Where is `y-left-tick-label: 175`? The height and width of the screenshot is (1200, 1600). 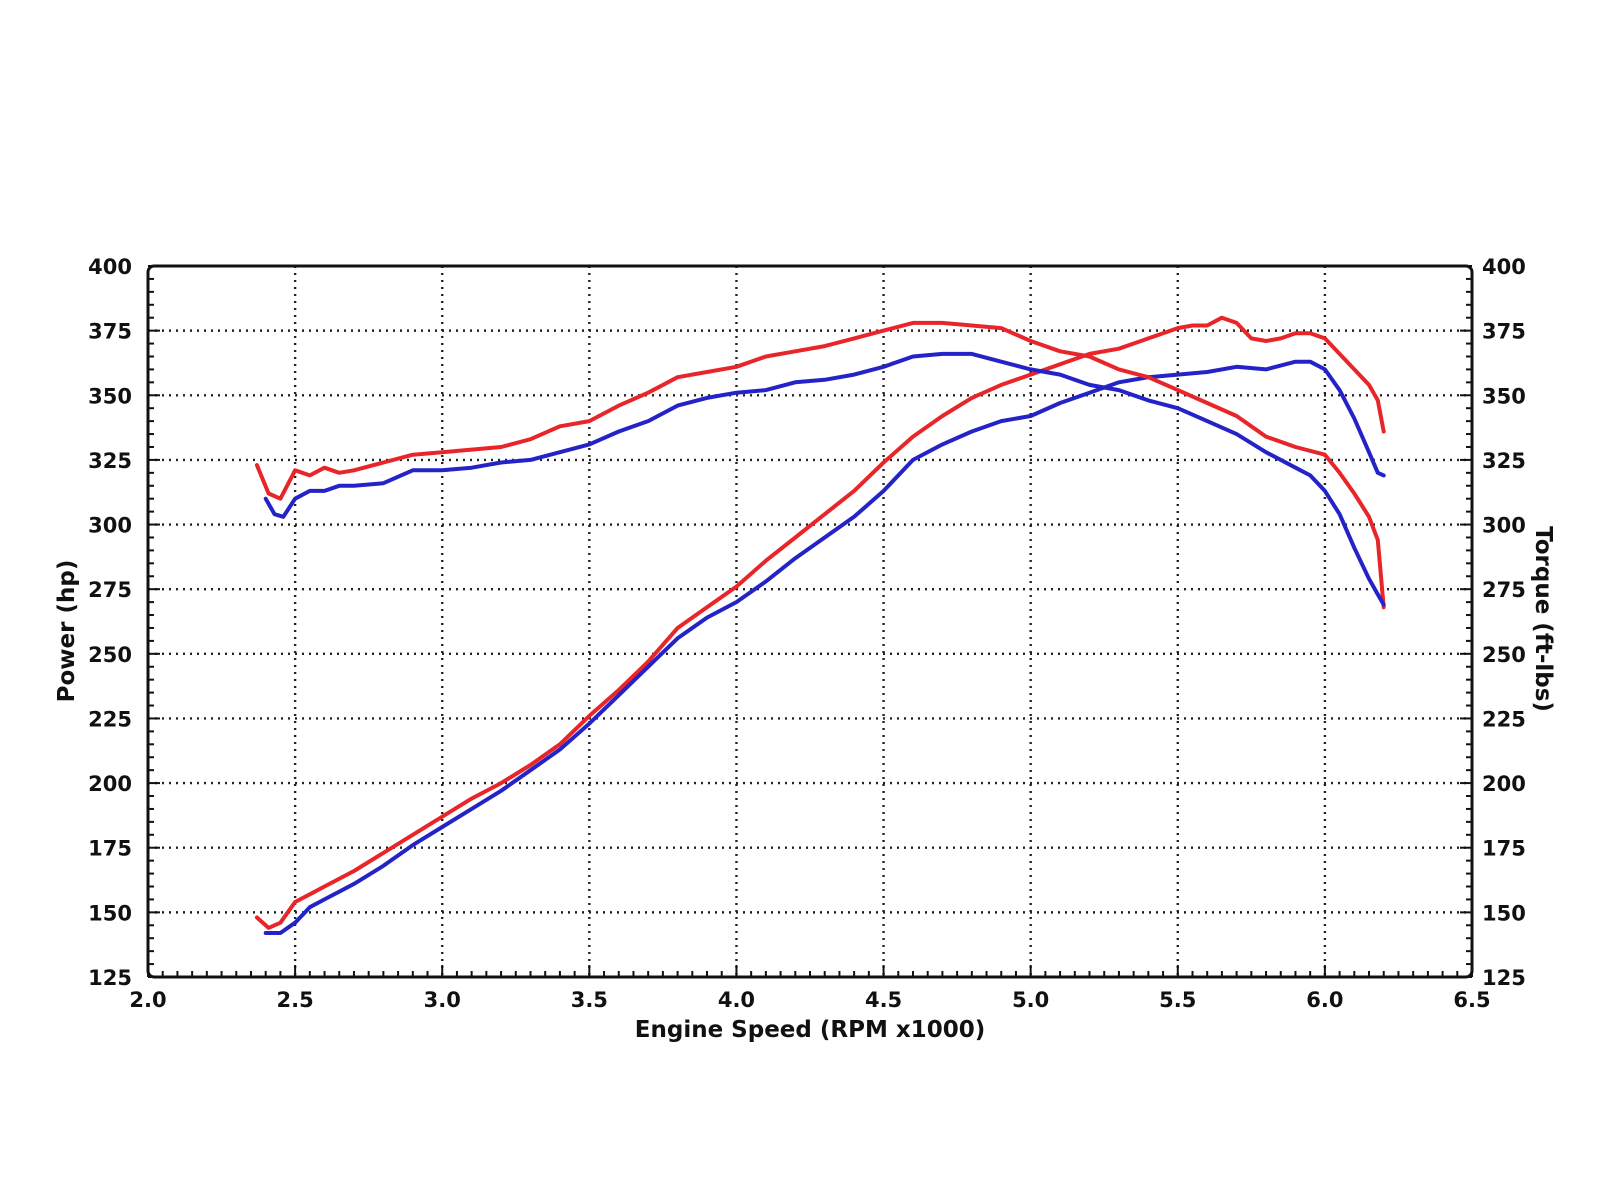 y-left-tick-label: 175 is located at coordinates (110, 849).